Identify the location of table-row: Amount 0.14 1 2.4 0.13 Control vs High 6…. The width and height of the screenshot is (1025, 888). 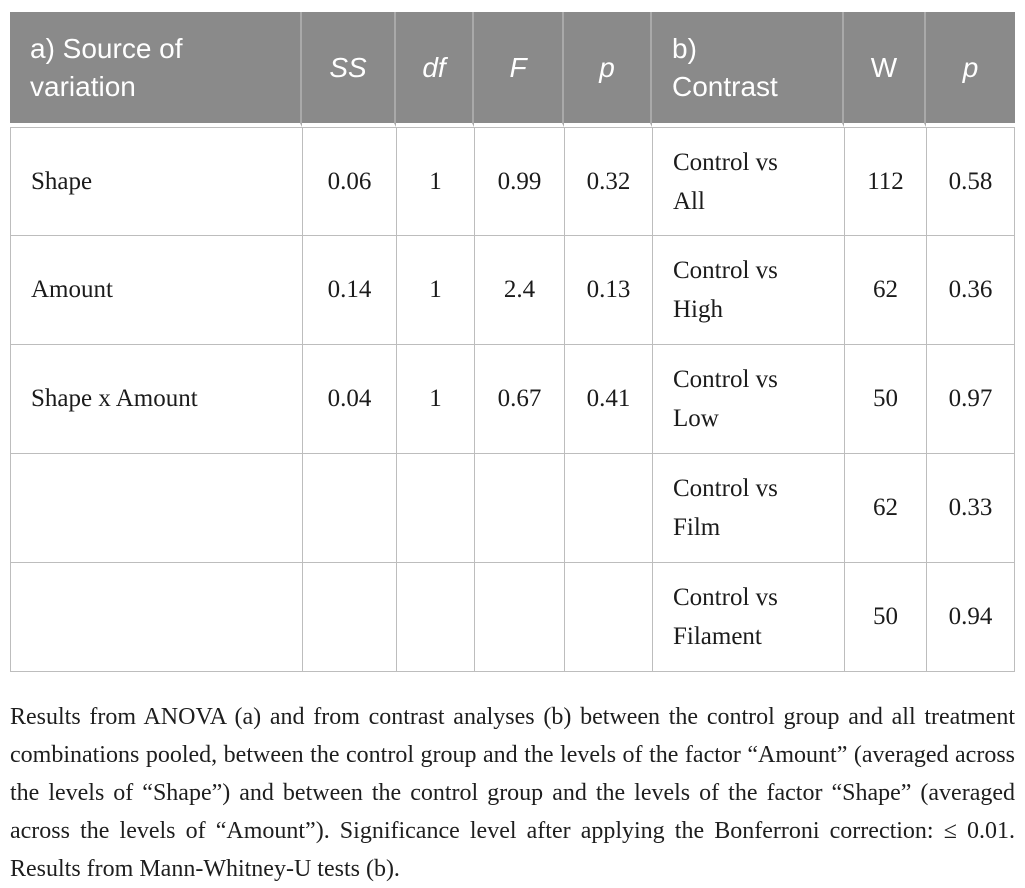
(512, 290).